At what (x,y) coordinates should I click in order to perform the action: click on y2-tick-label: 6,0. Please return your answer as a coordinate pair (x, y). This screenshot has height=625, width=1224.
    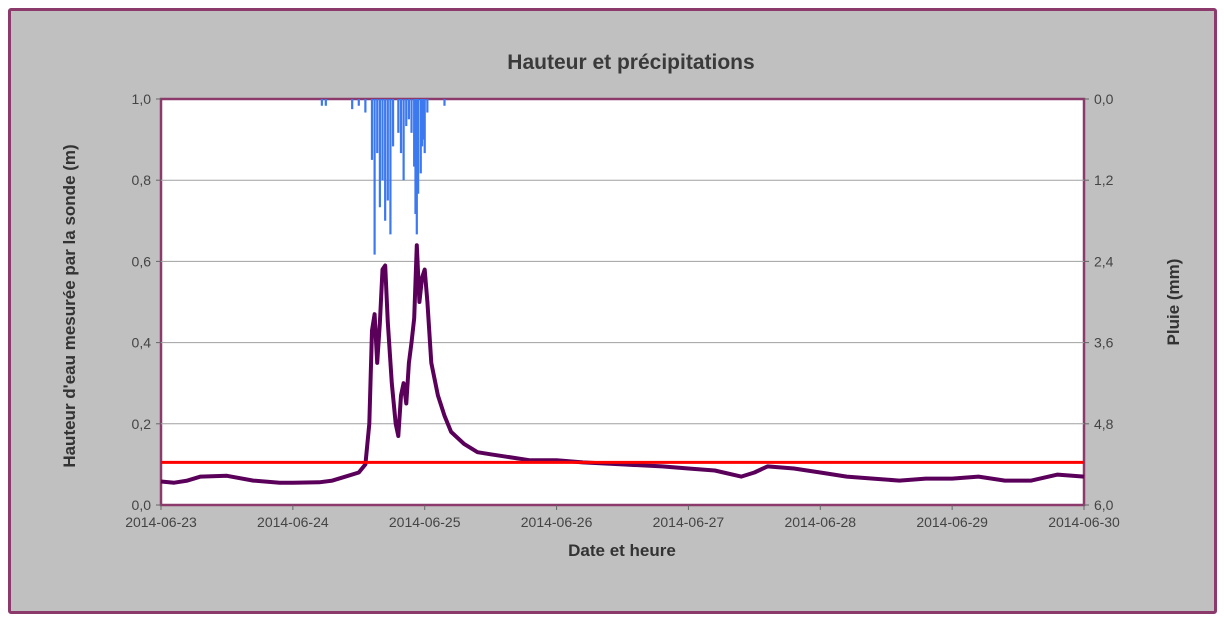
    Looking at the image, I should click on (1104, 505).